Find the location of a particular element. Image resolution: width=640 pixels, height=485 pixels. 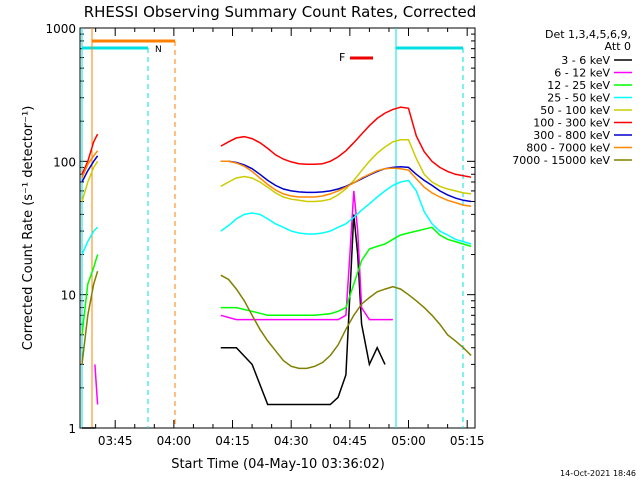

legend-entry-label: 6 - 12 keV is located at coordinates (582, 73).